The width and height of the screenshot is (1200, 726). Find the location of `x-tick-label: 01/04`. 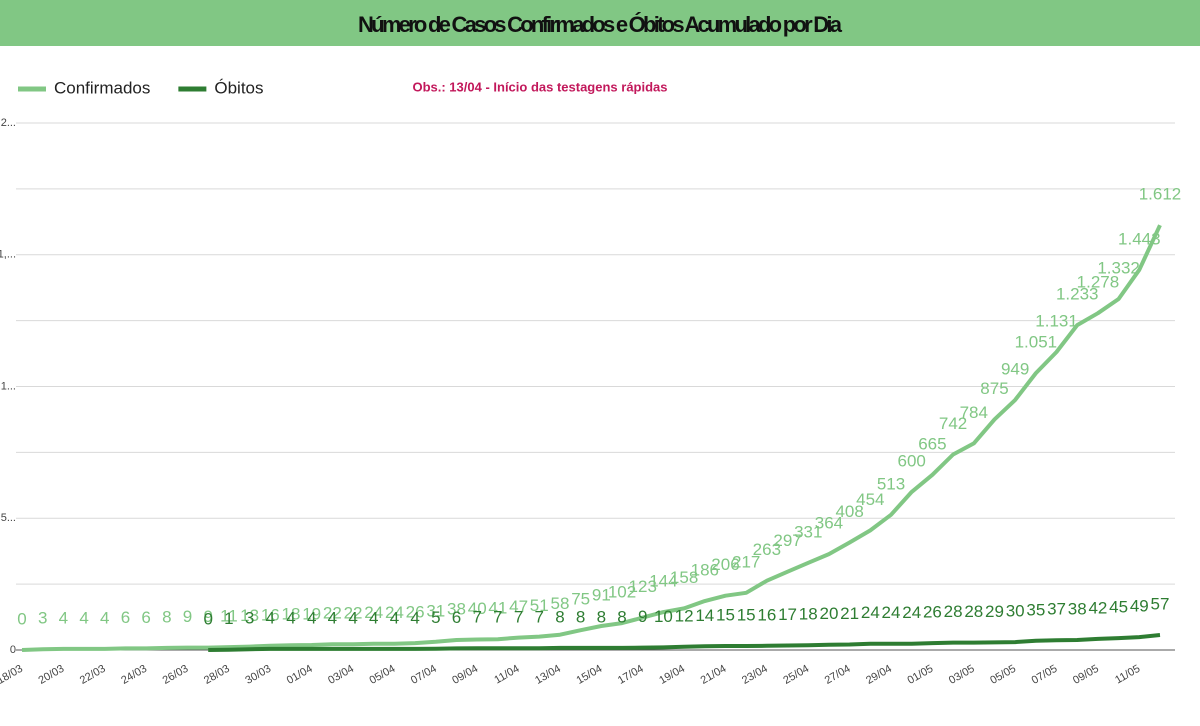

x-tick-label: 01/04 is located at coordinates (300, 675).